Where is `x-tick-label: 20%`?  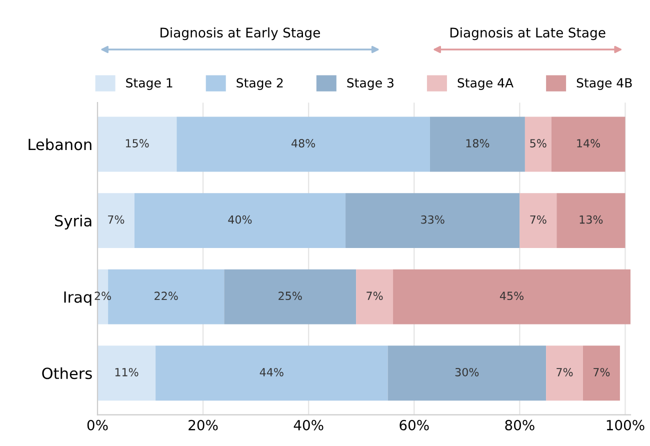
x-tick-label: 20% is located at coordinates (203, 425).